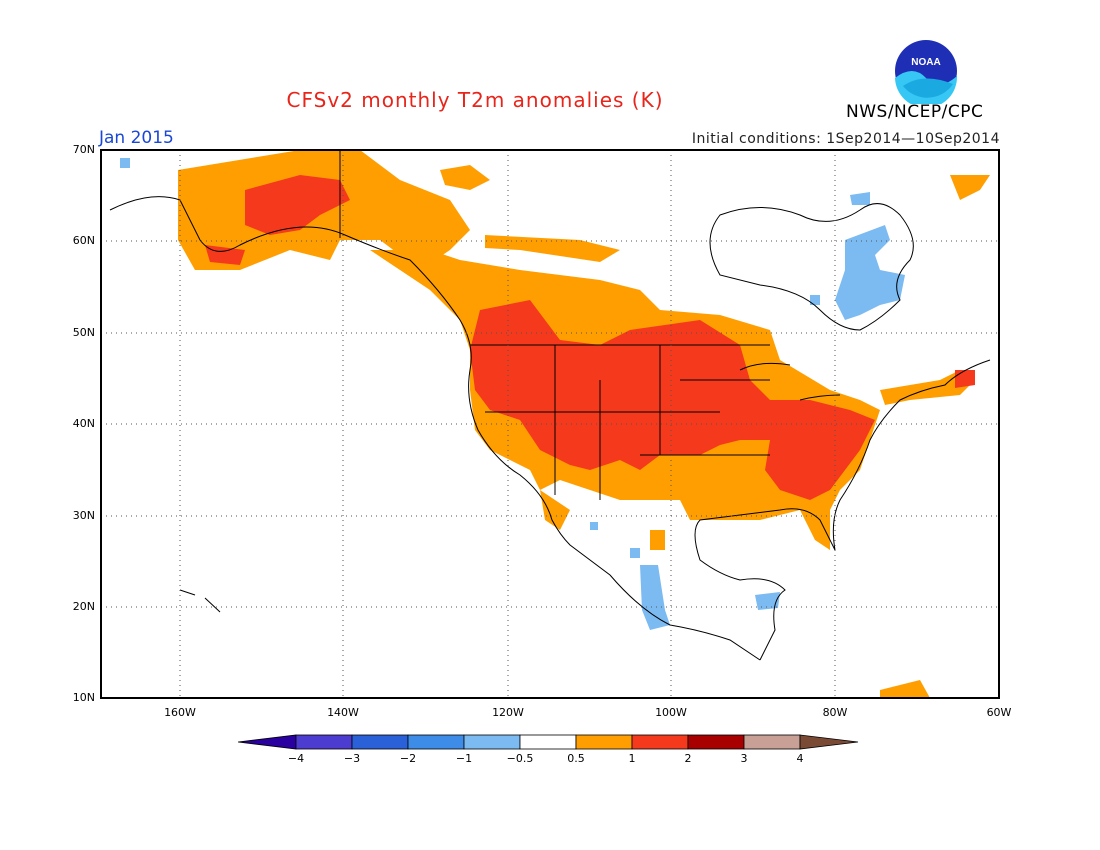  What do you see at coordinates (671, 712) in the screenshot?
I see `lon-label: 100W` at bounding box center [671, 712].